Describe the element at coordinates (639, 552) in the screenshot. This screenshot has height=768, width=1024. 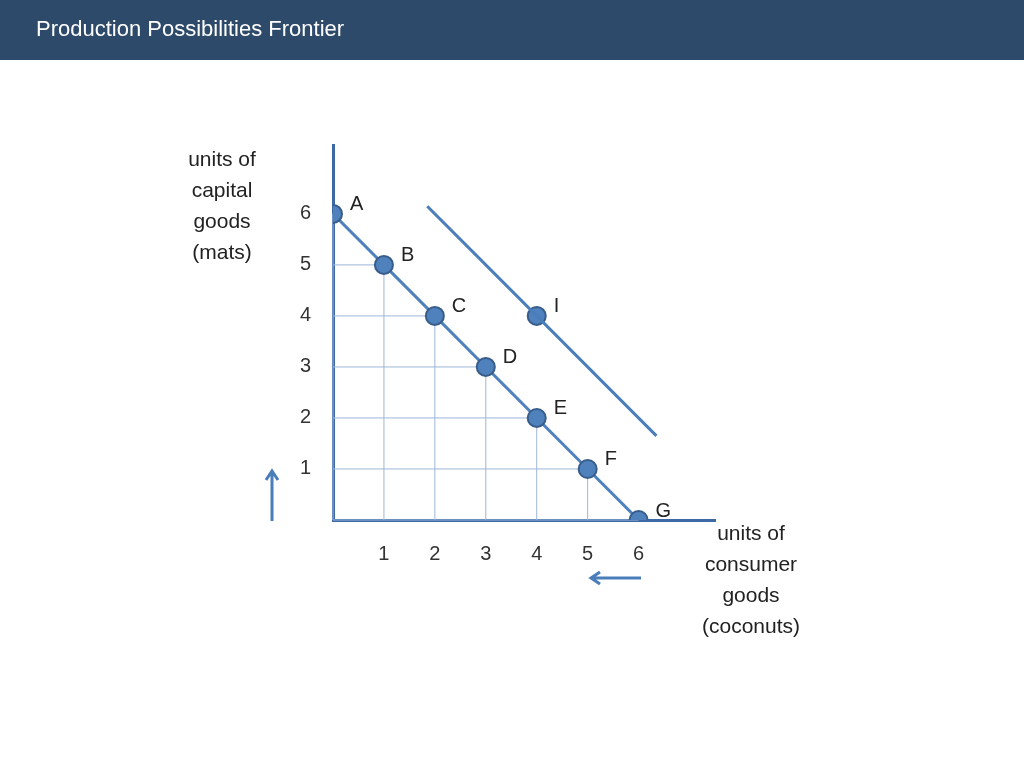
I see `x-tick-label: 6` at that location.